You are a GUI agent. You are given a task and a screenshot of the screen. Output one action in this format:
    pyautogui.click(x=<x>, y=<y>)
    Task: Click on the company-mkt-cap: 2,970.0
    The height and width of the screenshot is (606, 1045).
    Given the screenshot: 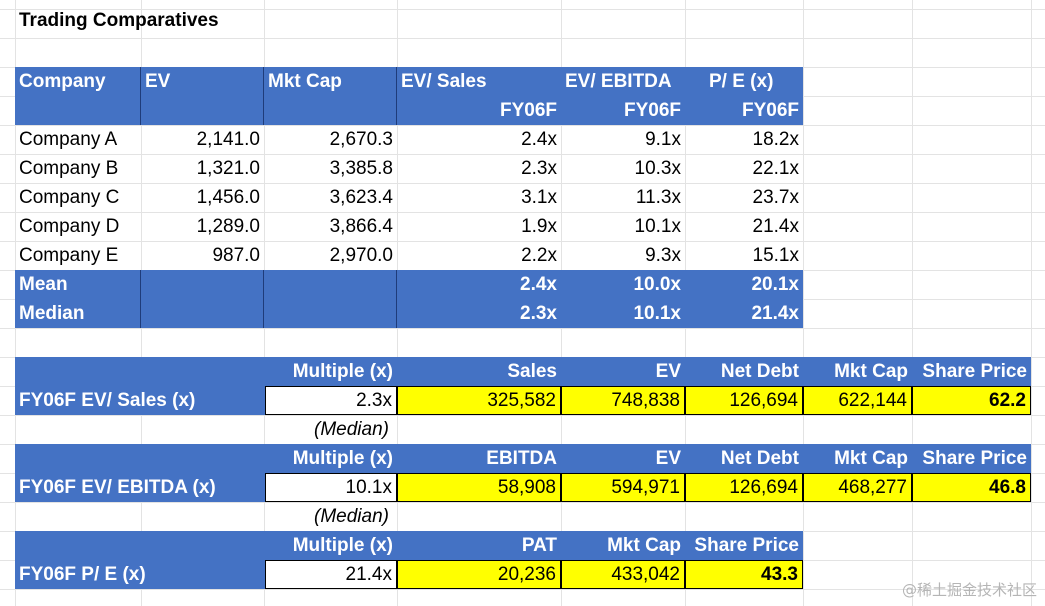 What is the action you would take?
    pyautogui.click(x=361, y=255)
    